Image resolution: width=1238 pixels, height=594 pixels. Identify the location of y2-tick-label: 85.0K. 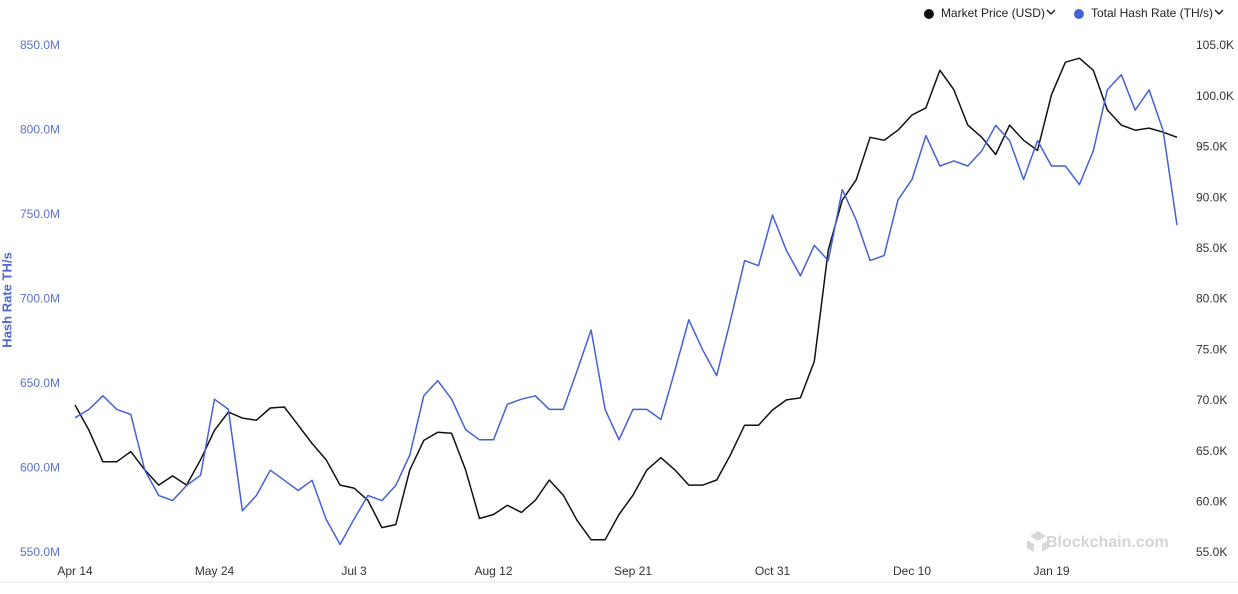
(1211, 248).